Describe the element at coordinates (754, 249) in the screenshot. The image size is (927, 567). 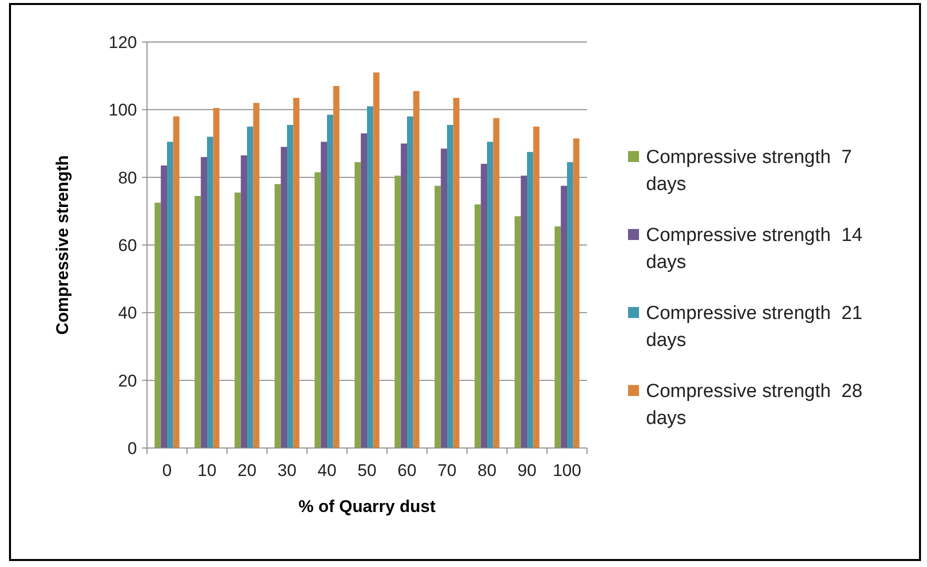
I see `legend-label: Compressive strength 14 days` at that location.